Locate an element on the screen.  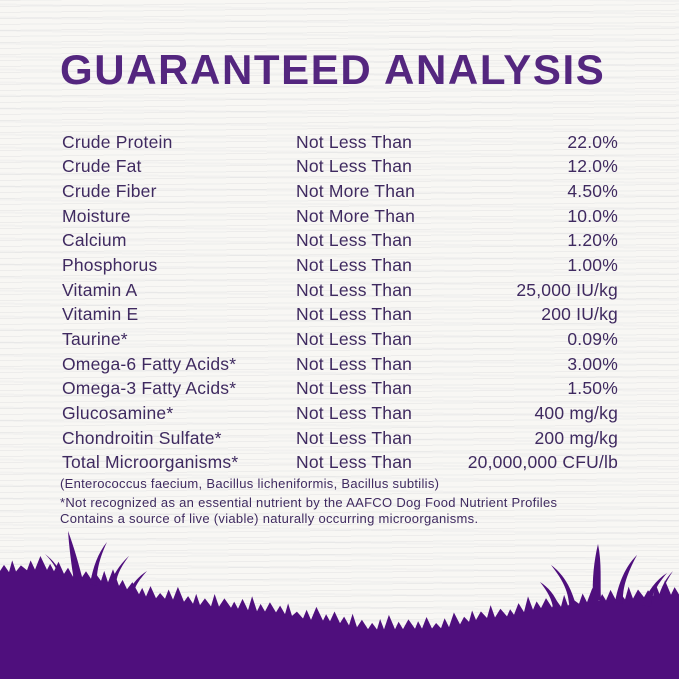
nutrient-name: Phosphorus is located at coordinates (110, 265).